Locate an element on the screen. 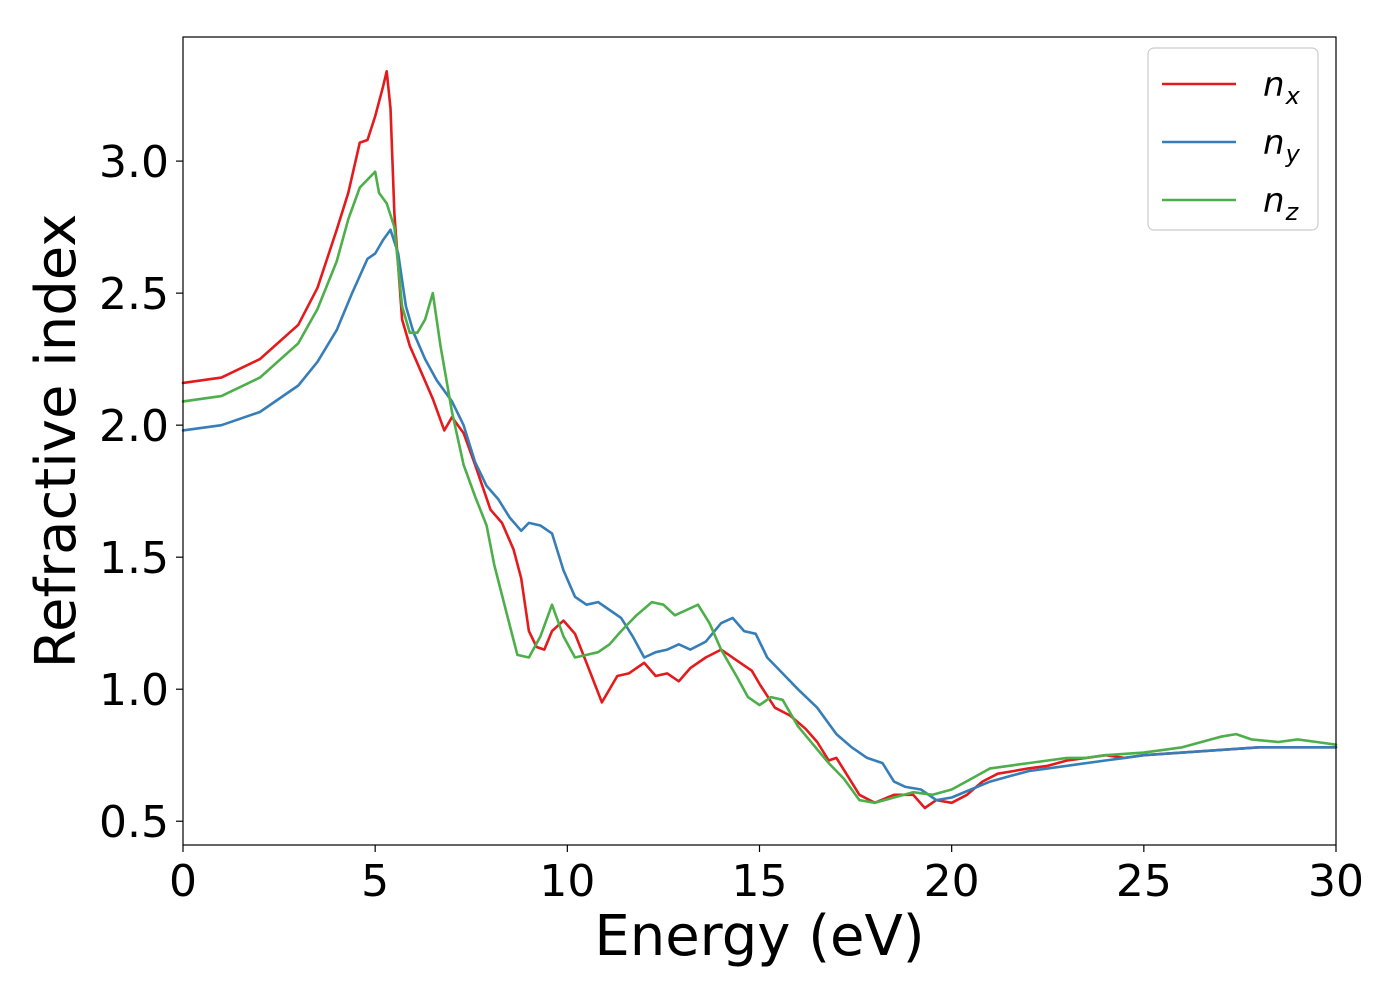  x-axis-ticks: 0 5 10 15 20 25 30 is located at coordinates (766, 876).